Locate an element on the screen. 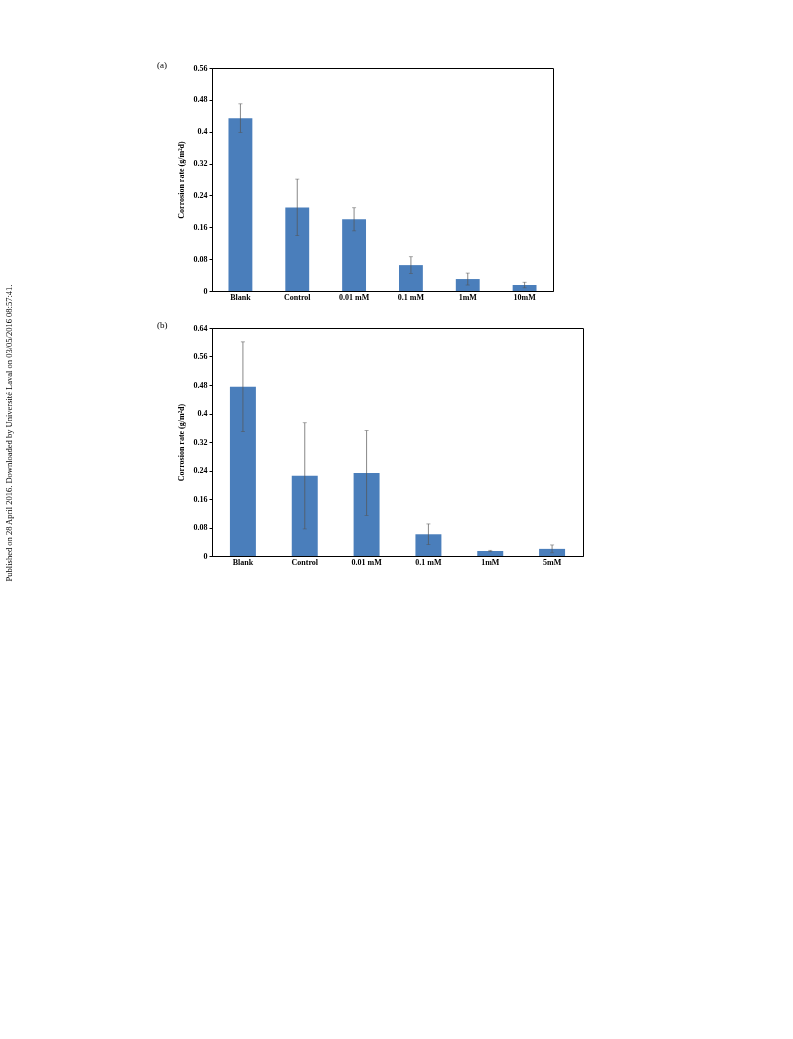 The image size is (793, 1039). x-tick-label: 10mM is located at coordinates (525, 297).